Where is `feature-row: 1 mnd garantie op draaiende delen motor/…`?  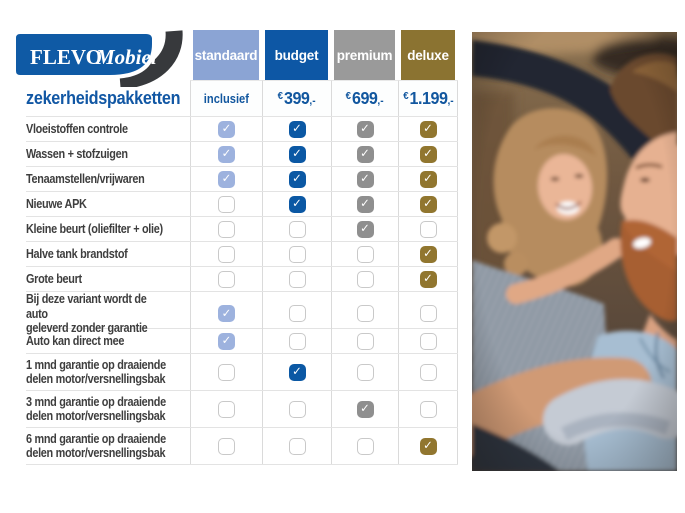
feature-row: 1 mnd garantie op draaiende delen motor/… is located at coordinates (242, 372).